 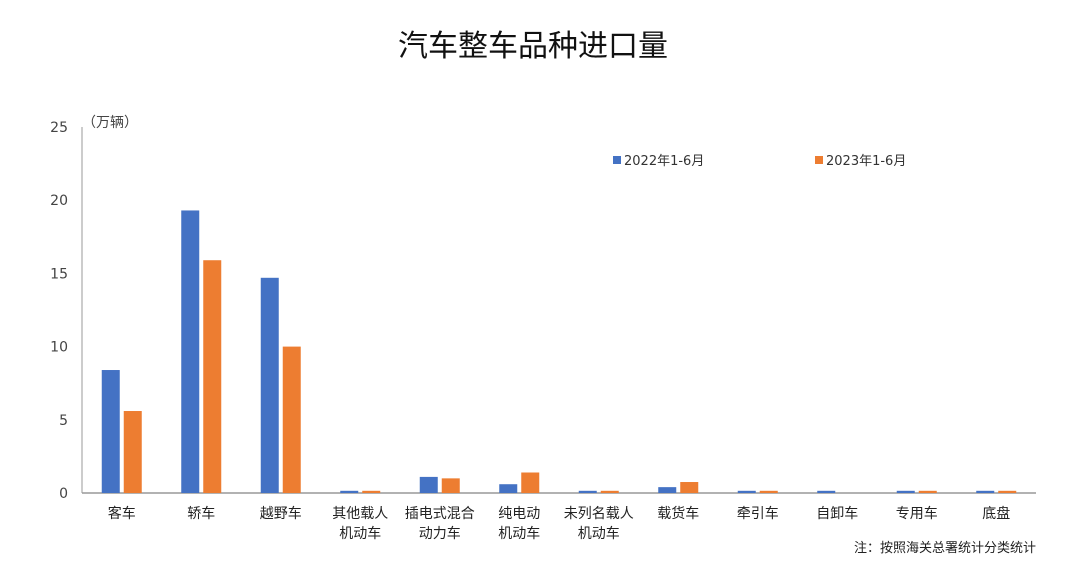 What do you see at coordinates (59, 274) in the screenshot?
I see `y-tick-label: 15` at bounding box center [59, 274].